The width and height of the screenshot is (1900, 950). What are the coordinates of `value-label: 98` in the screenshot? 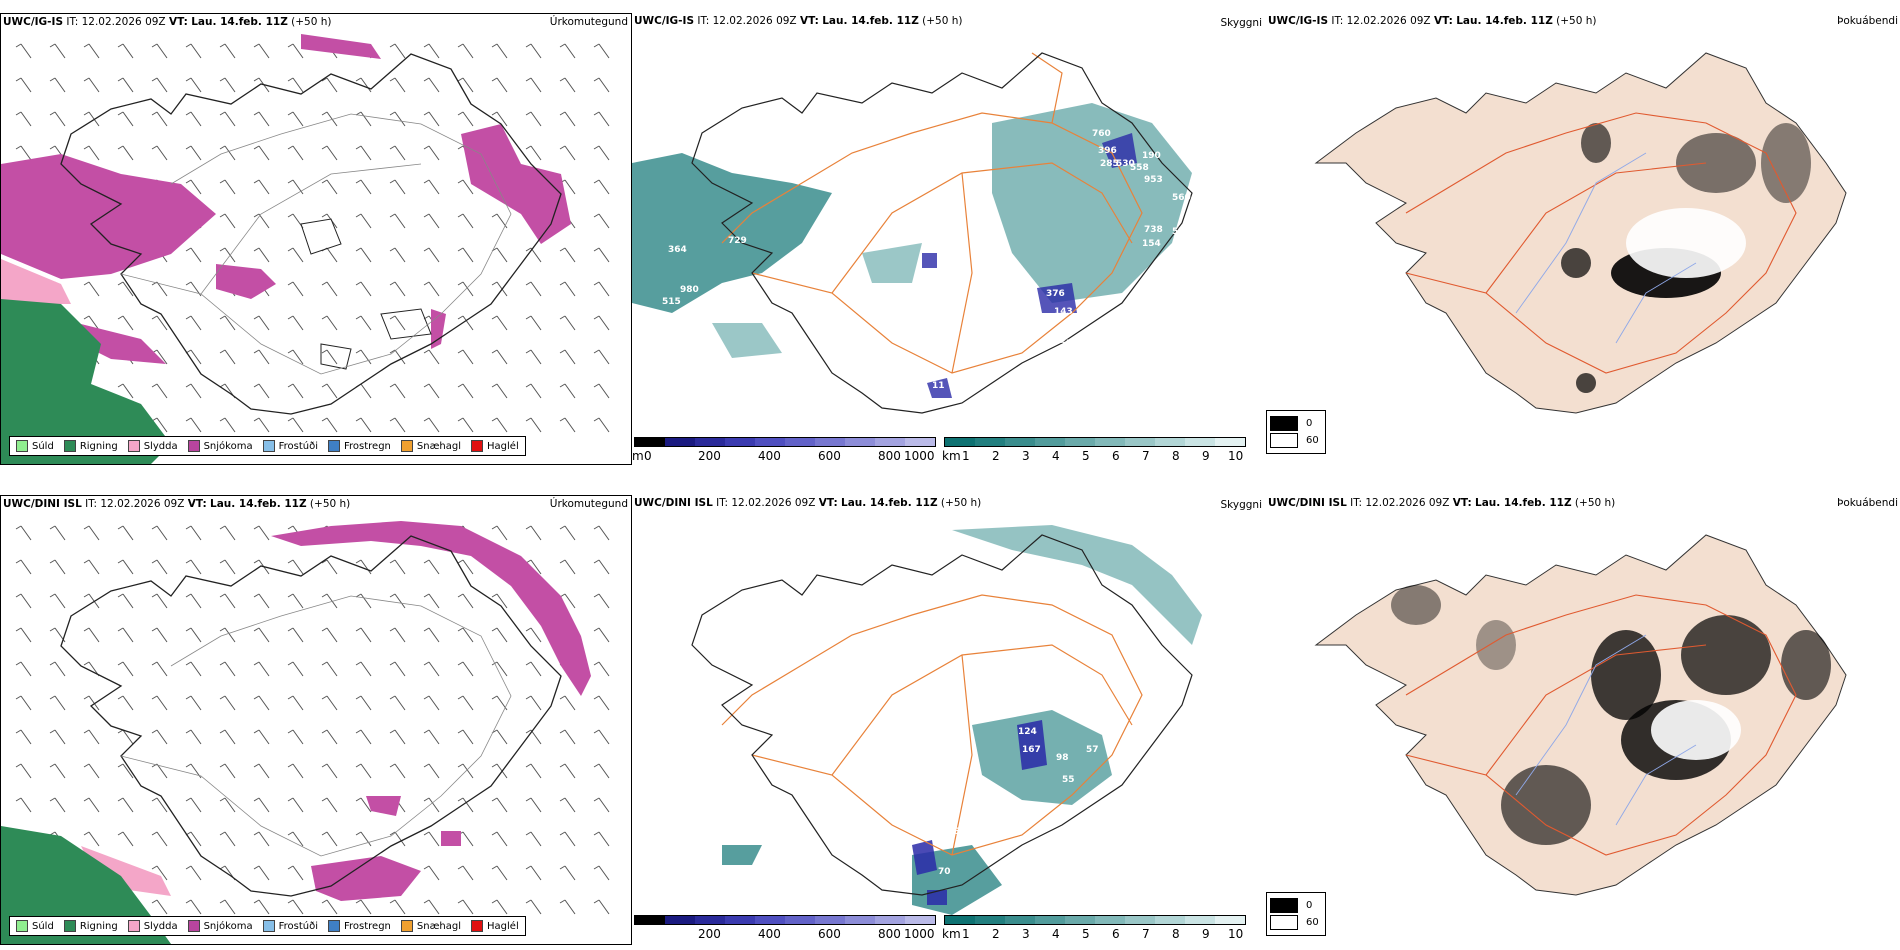 It's located at (1062, 758).